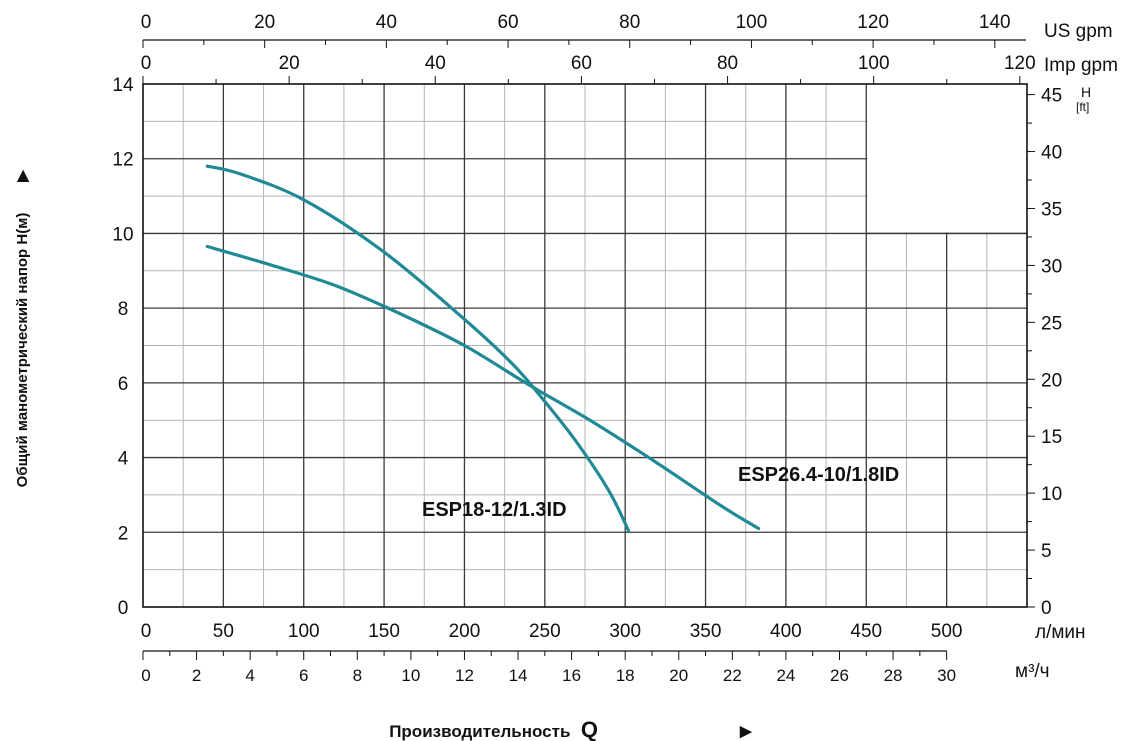 The image size is (1140, 741). I want to click on ft-tick-label: 5, so click(1046, 551).